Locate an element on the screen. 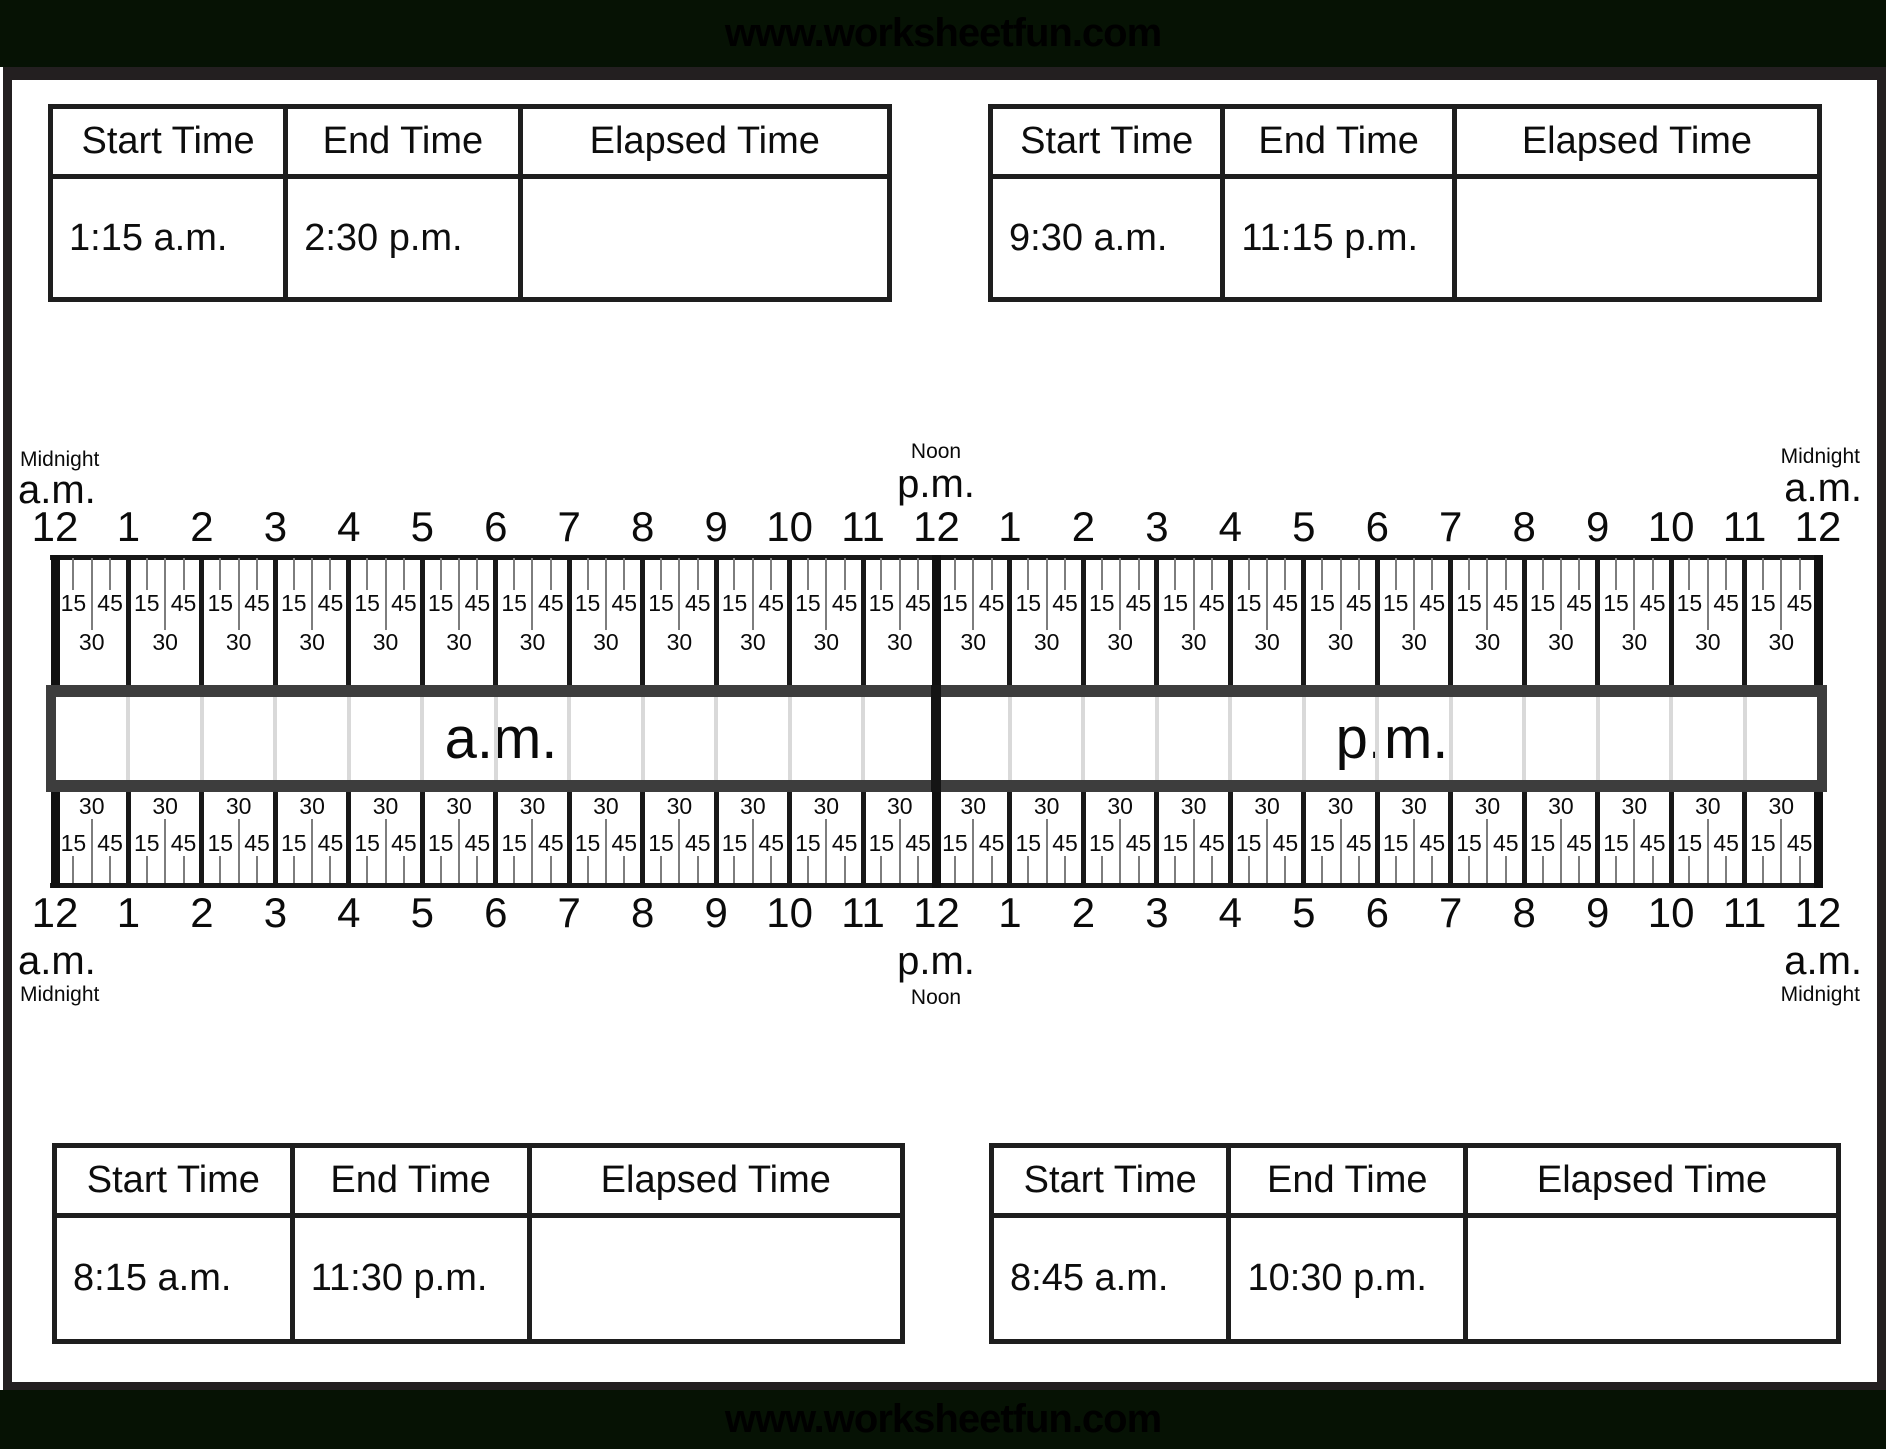 Image resolution: width=1886 pixels, height=1449 pixels. end-time-value: 10:30 p.m. is located at coordinates (1350, 1278).